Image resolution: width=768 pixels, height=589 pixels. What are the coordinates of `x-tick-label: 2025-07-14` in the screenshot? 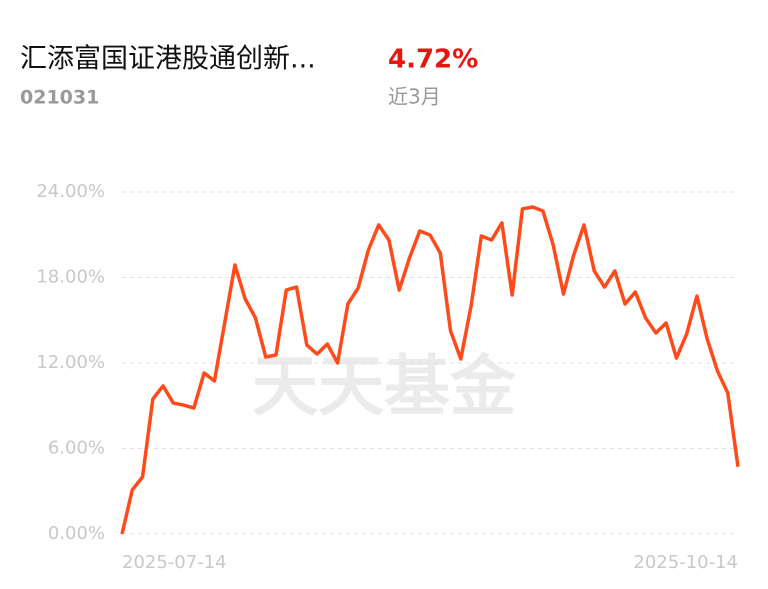 It's located at (174, 562).